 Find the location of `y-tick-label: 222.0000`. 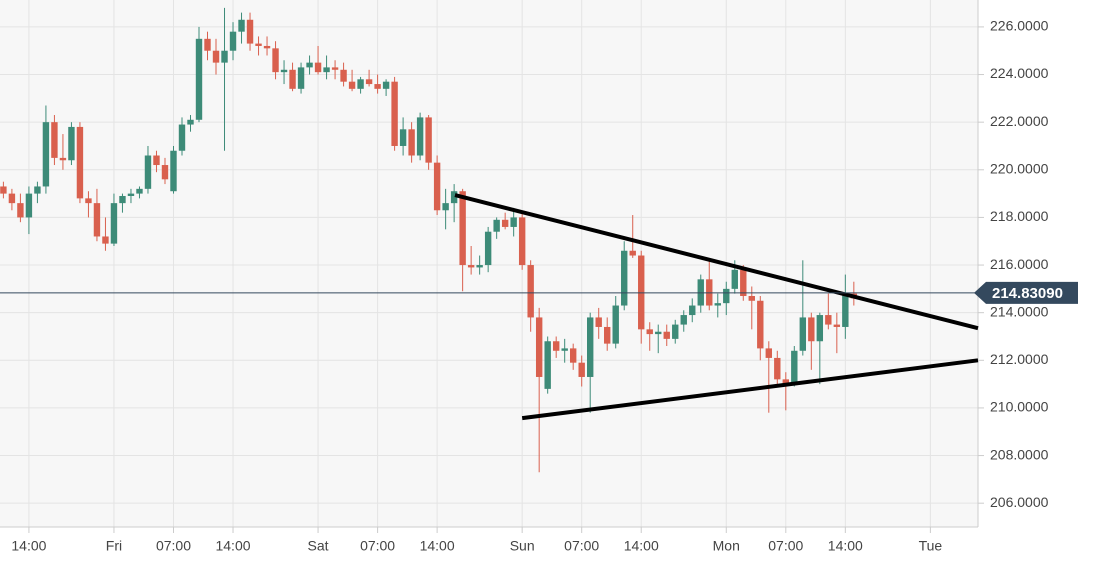

y-tick-label: 222.0000 is located at coordinates (1019, 121).